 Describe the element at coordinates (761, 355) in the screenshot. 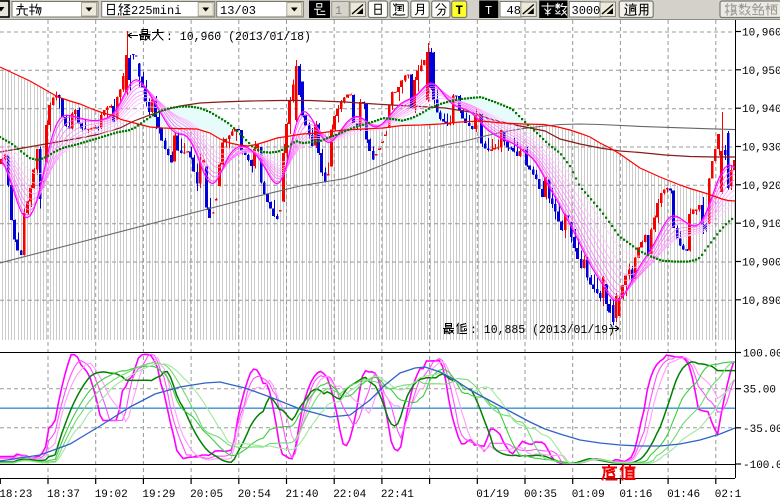

I see `svg-text: 100.00` at that location.